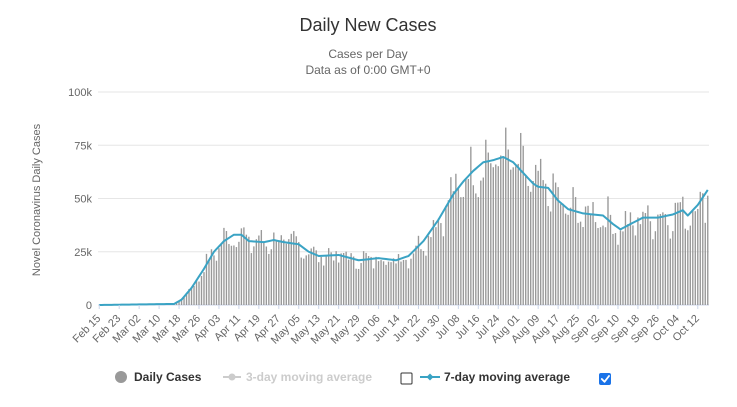  Describe the element at coordinates (406, 378) in the screenshot. I see `checkbox-3-day-moving-average` at that location.